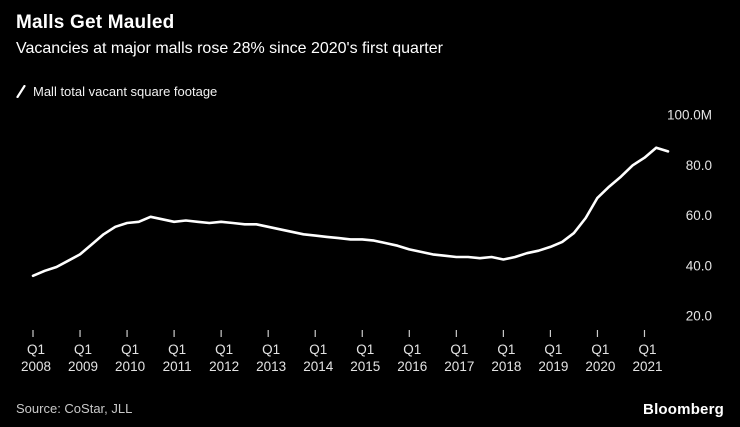 This screenshot has height=427, width=740. I want to click on x-axis-label-year: 2008, so click(36, 366).